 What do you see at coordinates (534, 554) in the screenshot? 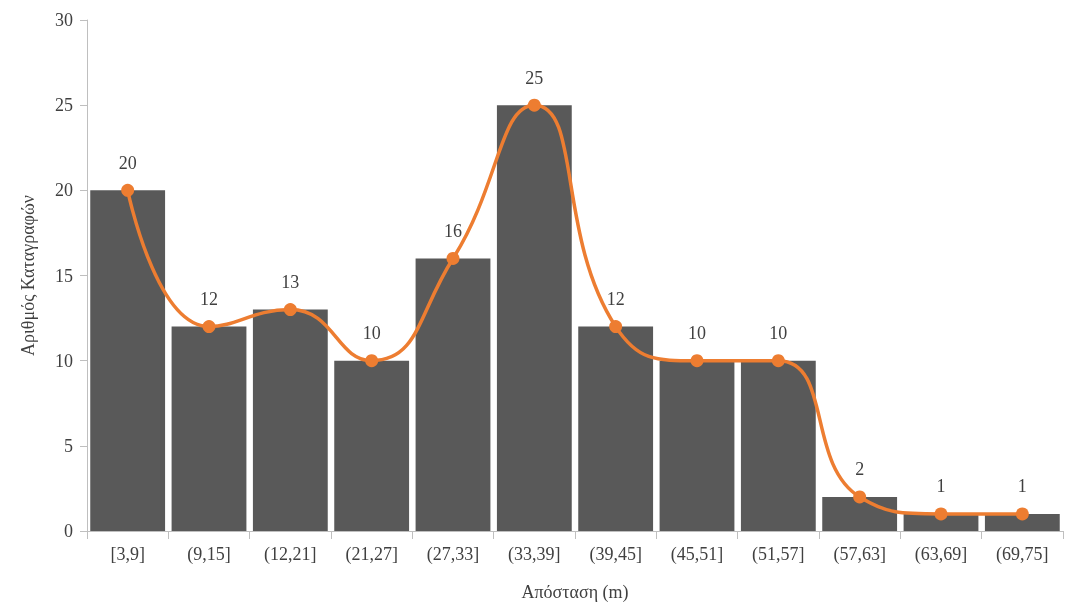
I see `x-tick-label: (33,39]` at bounding box center [534, 554].